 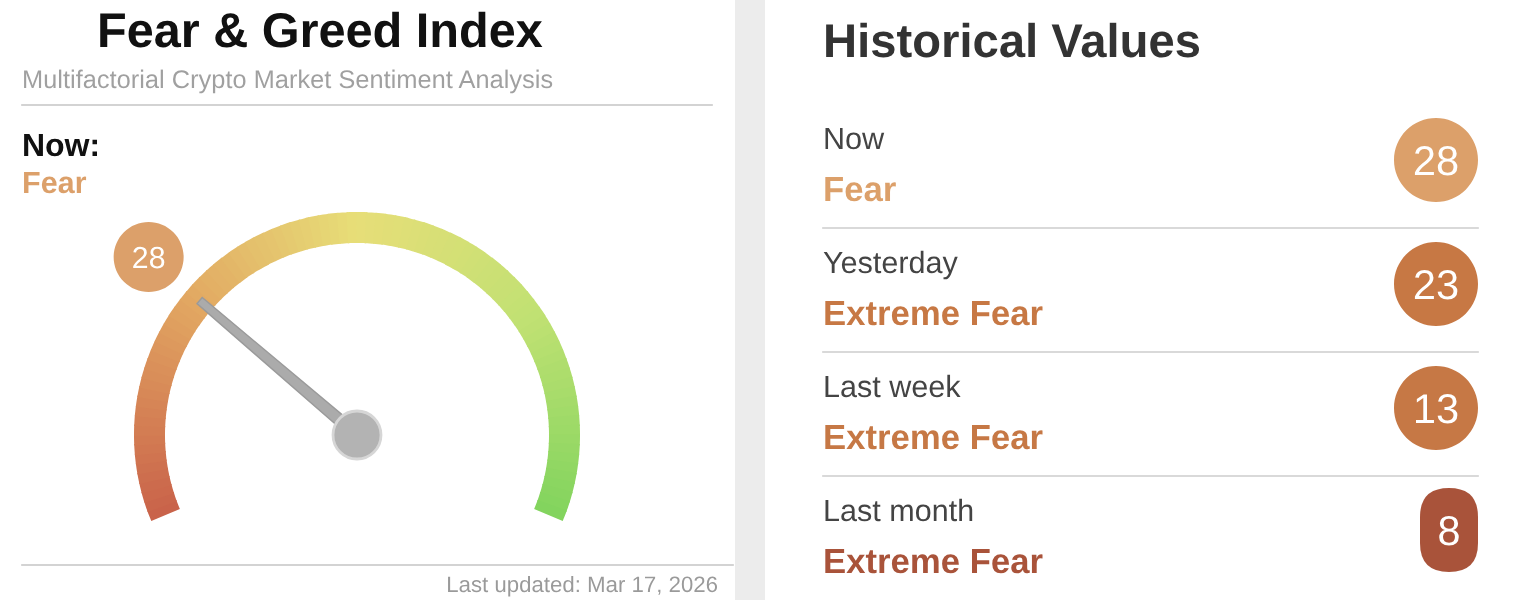 I want to click on text: Fear & Greed Index, so click(x=321, y=29).